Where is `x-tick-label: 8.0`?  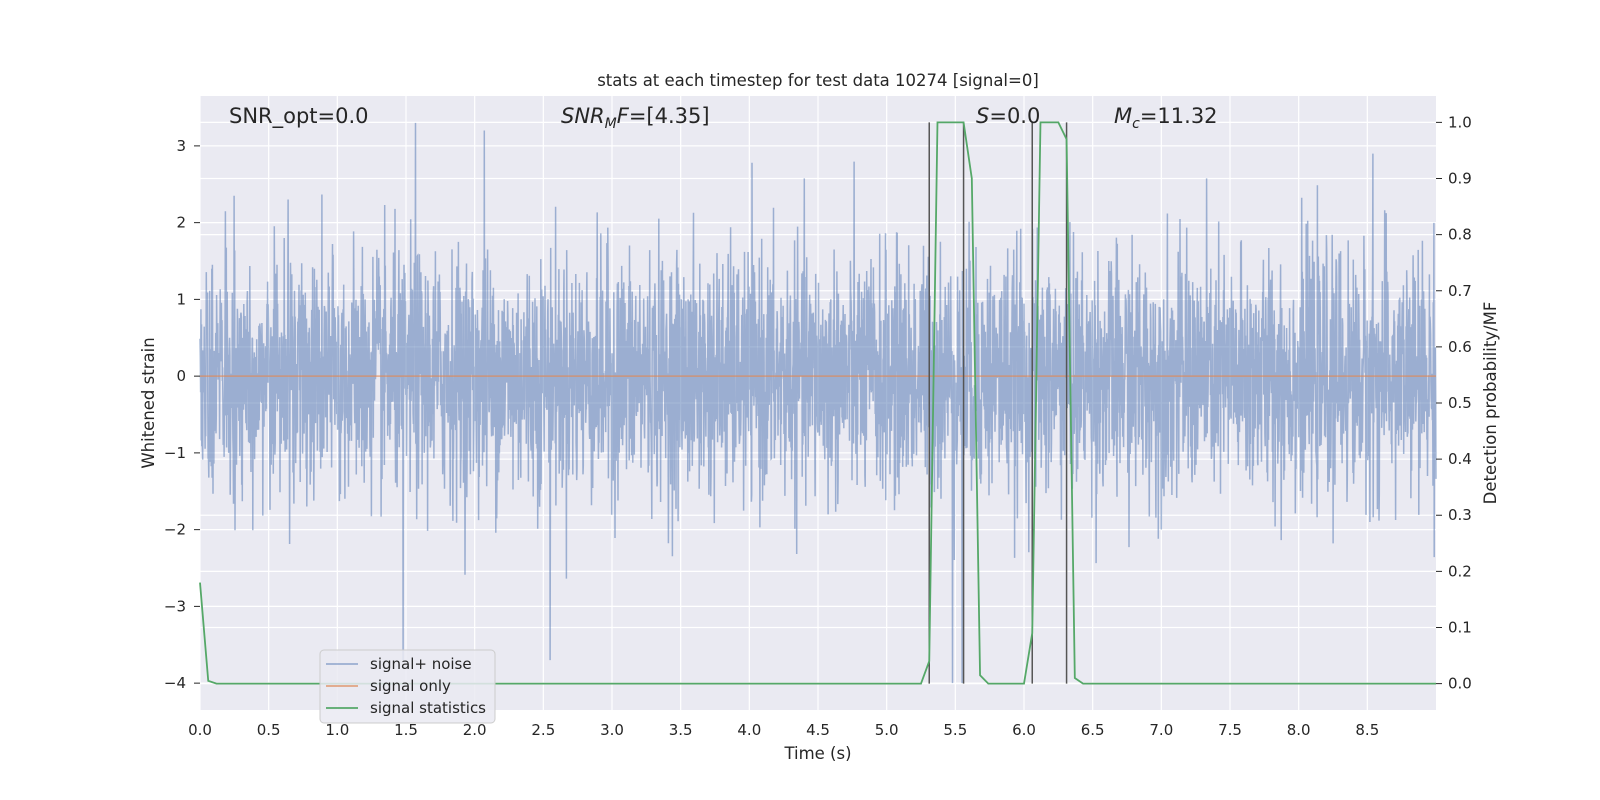 x-tick-label: 8.0 is located at coordinates (1299, 730).